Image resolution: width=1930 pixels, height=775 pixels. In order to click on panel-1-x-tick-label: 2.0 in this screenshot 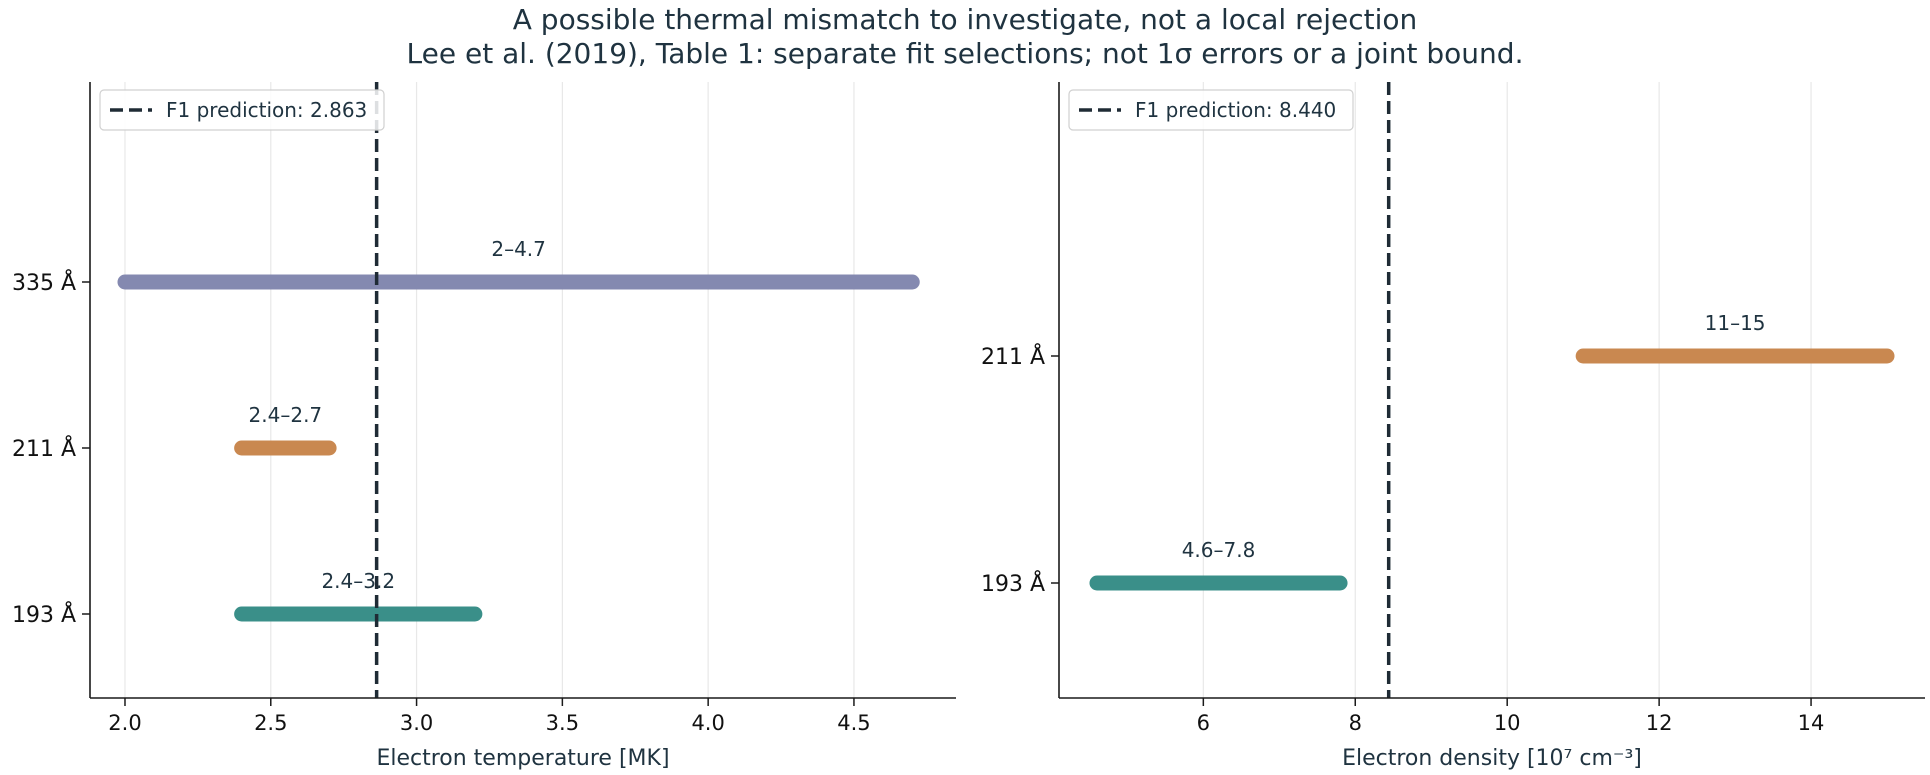, I will do `click(124, 723)`.